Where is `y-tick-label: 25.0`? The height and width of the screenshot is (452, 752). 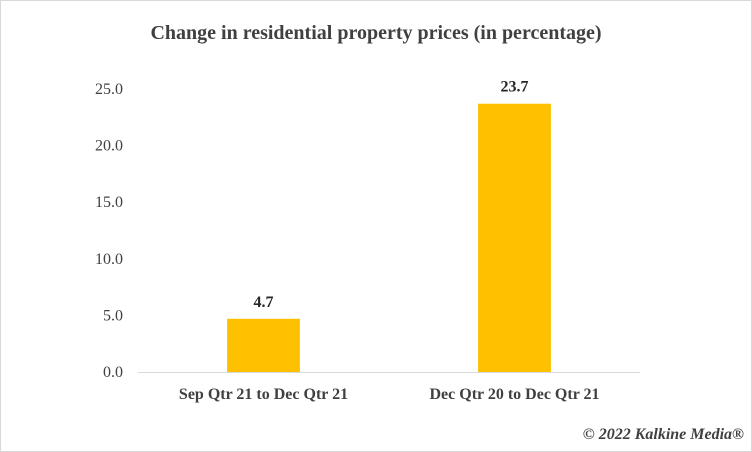 y-tick-label: 25.0 is located at coordinates (109, 89).